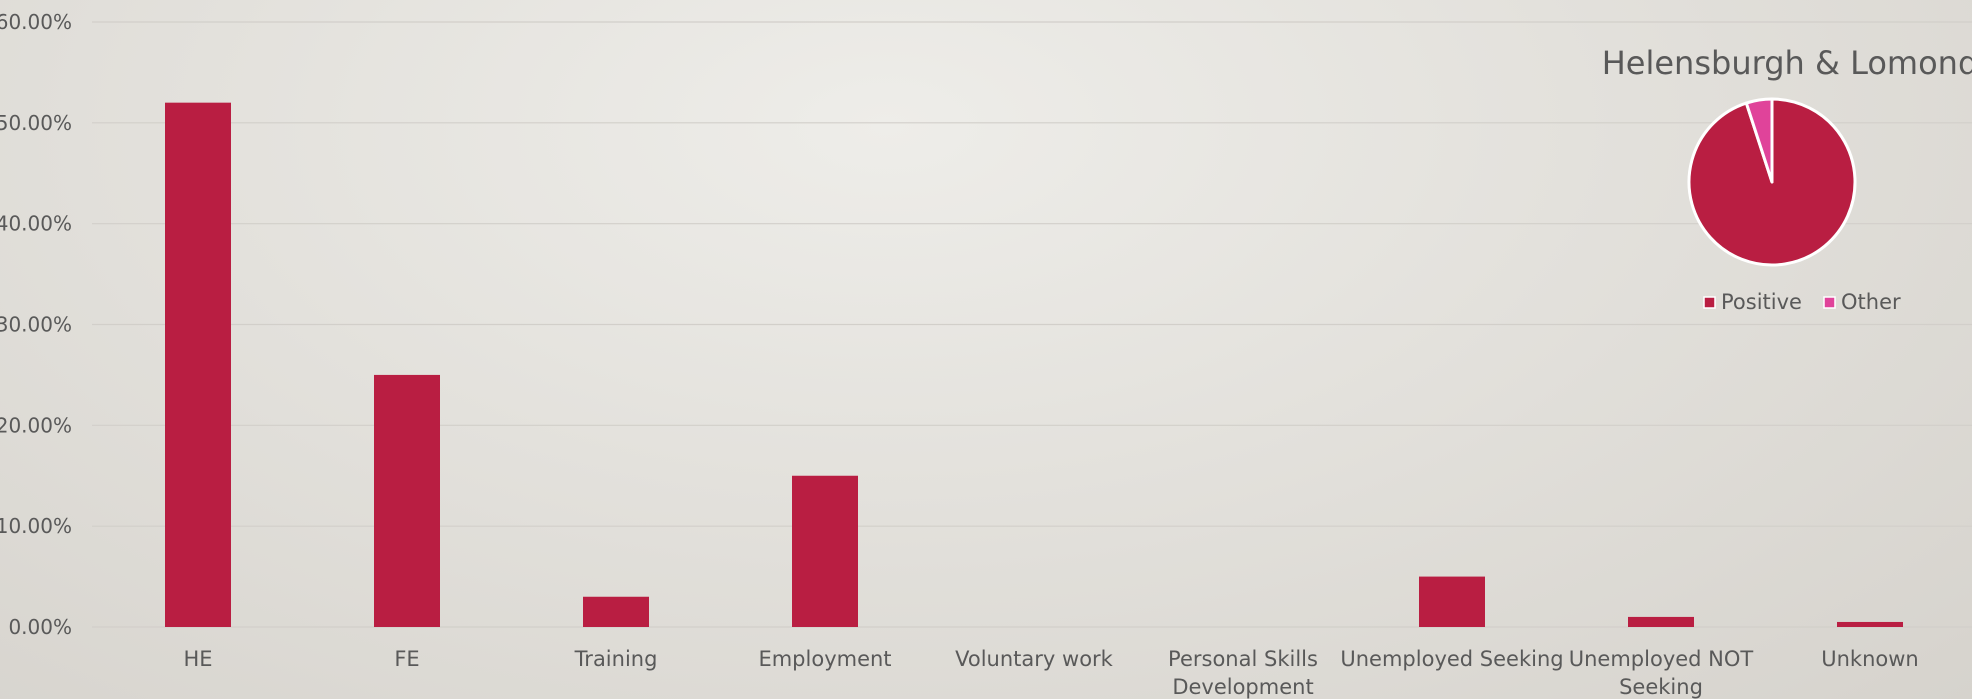 The height and width of the screenshot is (699, 1972). I want to click on x-category-label: HE, so click(197, 659).